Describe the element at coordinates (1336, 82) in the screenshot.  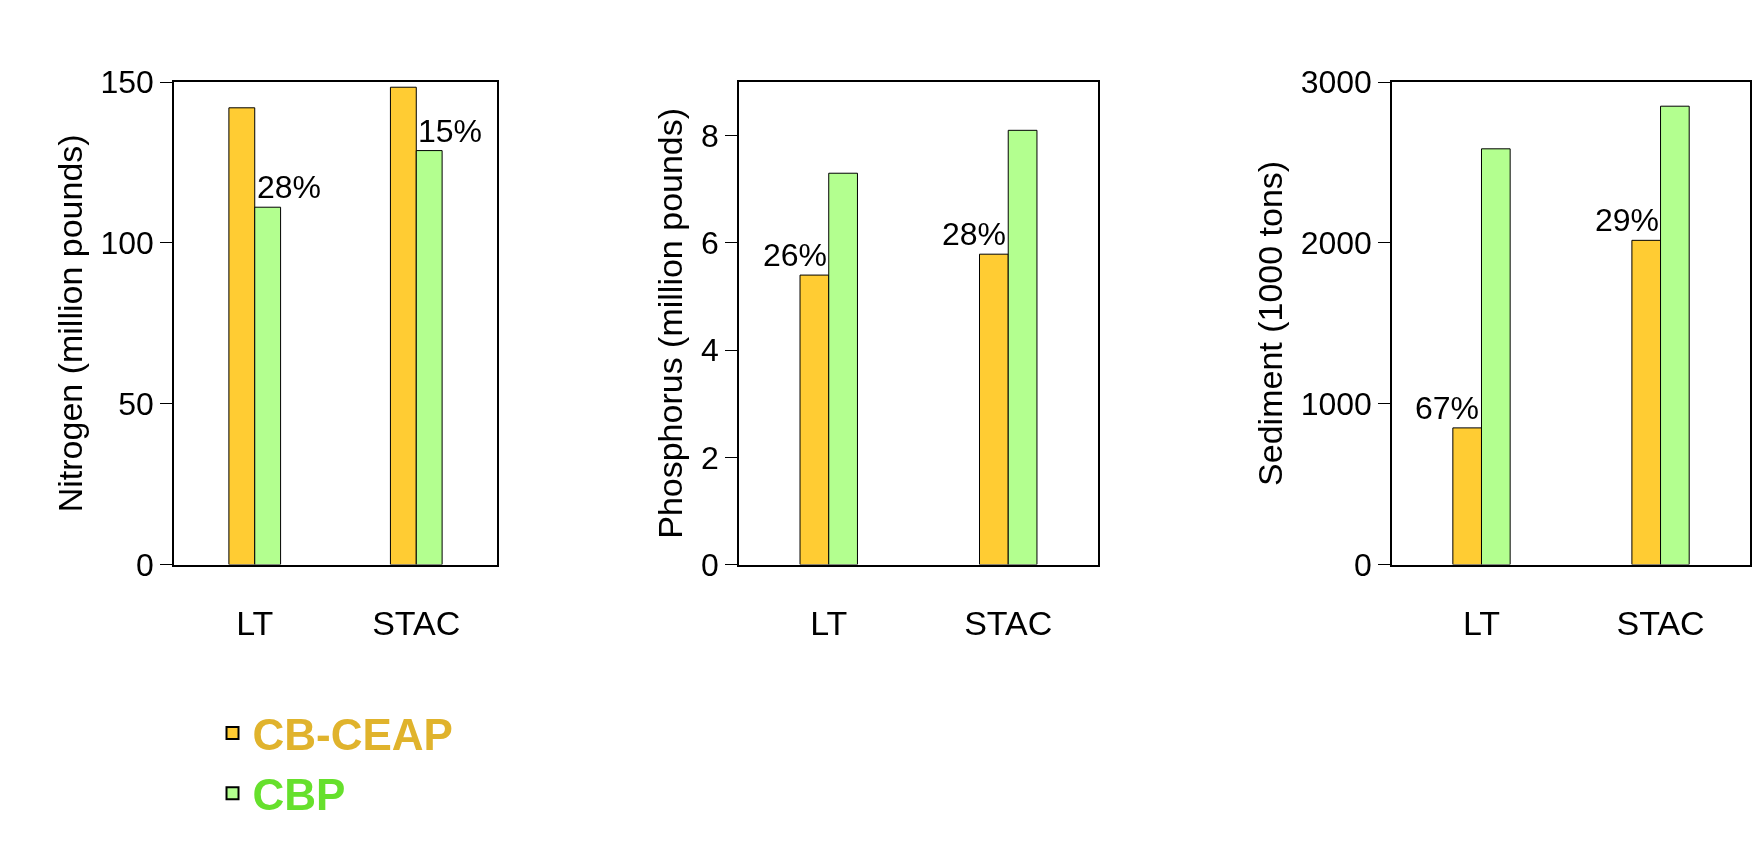
I see `y-tick-label: 3000` at that location.